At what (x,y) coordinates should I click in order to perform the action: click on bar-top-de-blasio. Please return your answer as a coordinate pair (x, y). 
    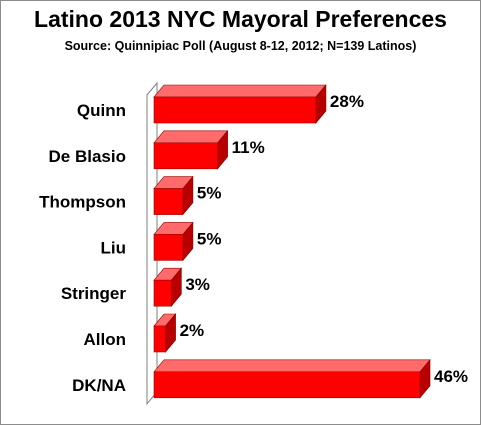
    Looking at the image, I should click on (191, 137).